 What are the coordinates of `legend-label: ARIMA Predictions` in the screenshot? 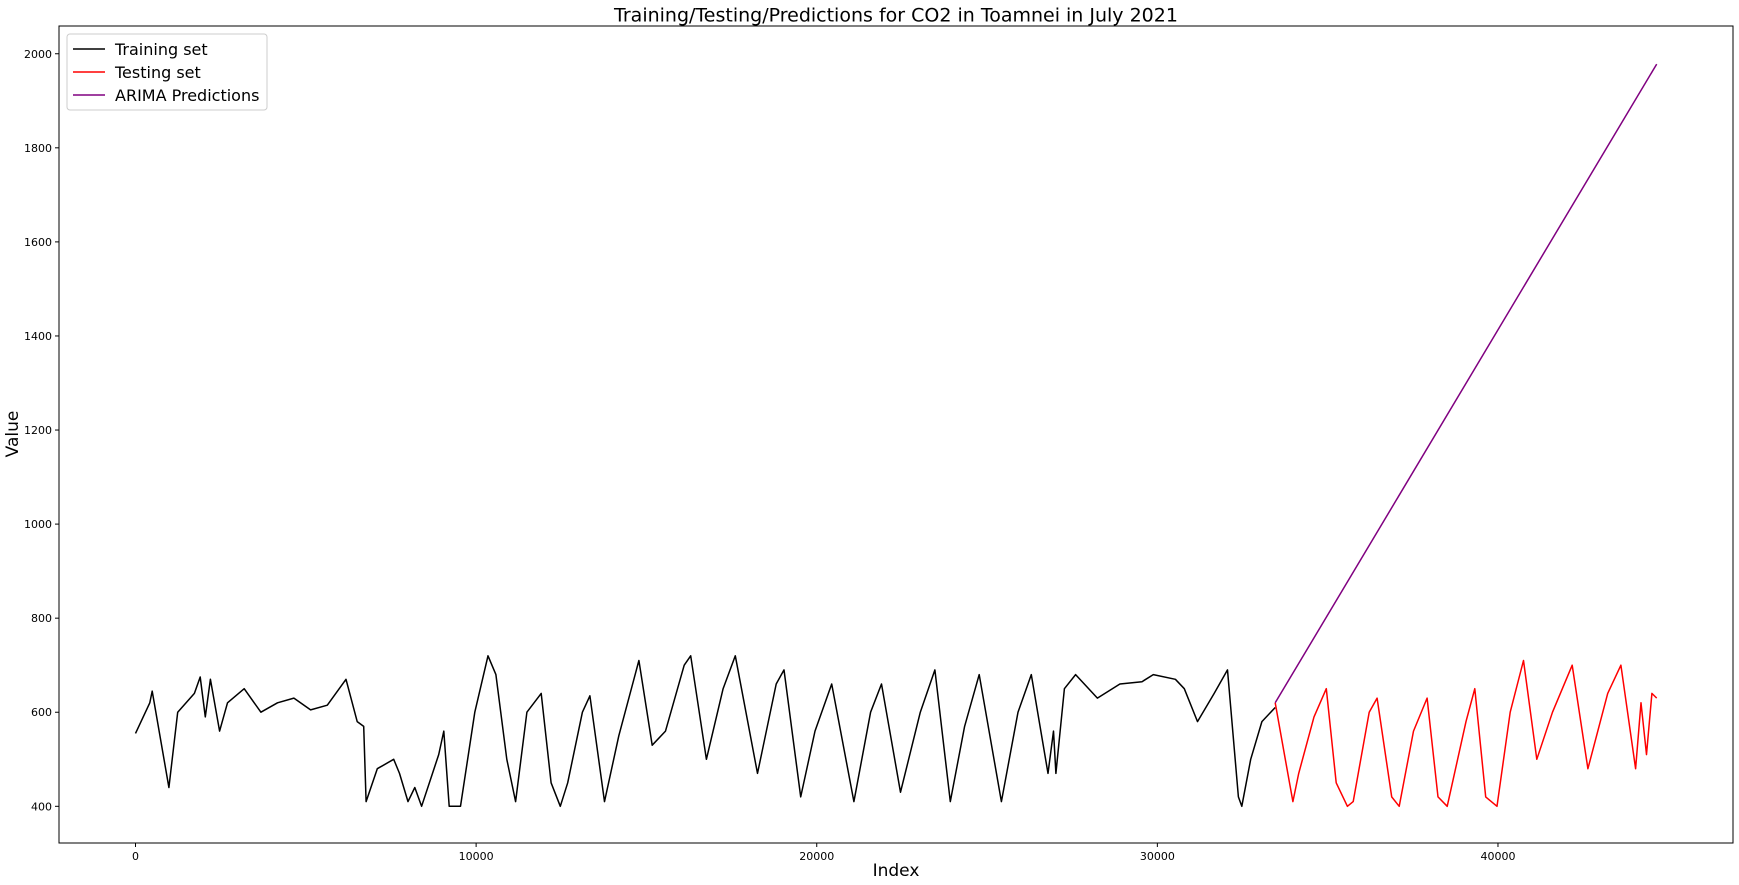 It's located at (187, 95).